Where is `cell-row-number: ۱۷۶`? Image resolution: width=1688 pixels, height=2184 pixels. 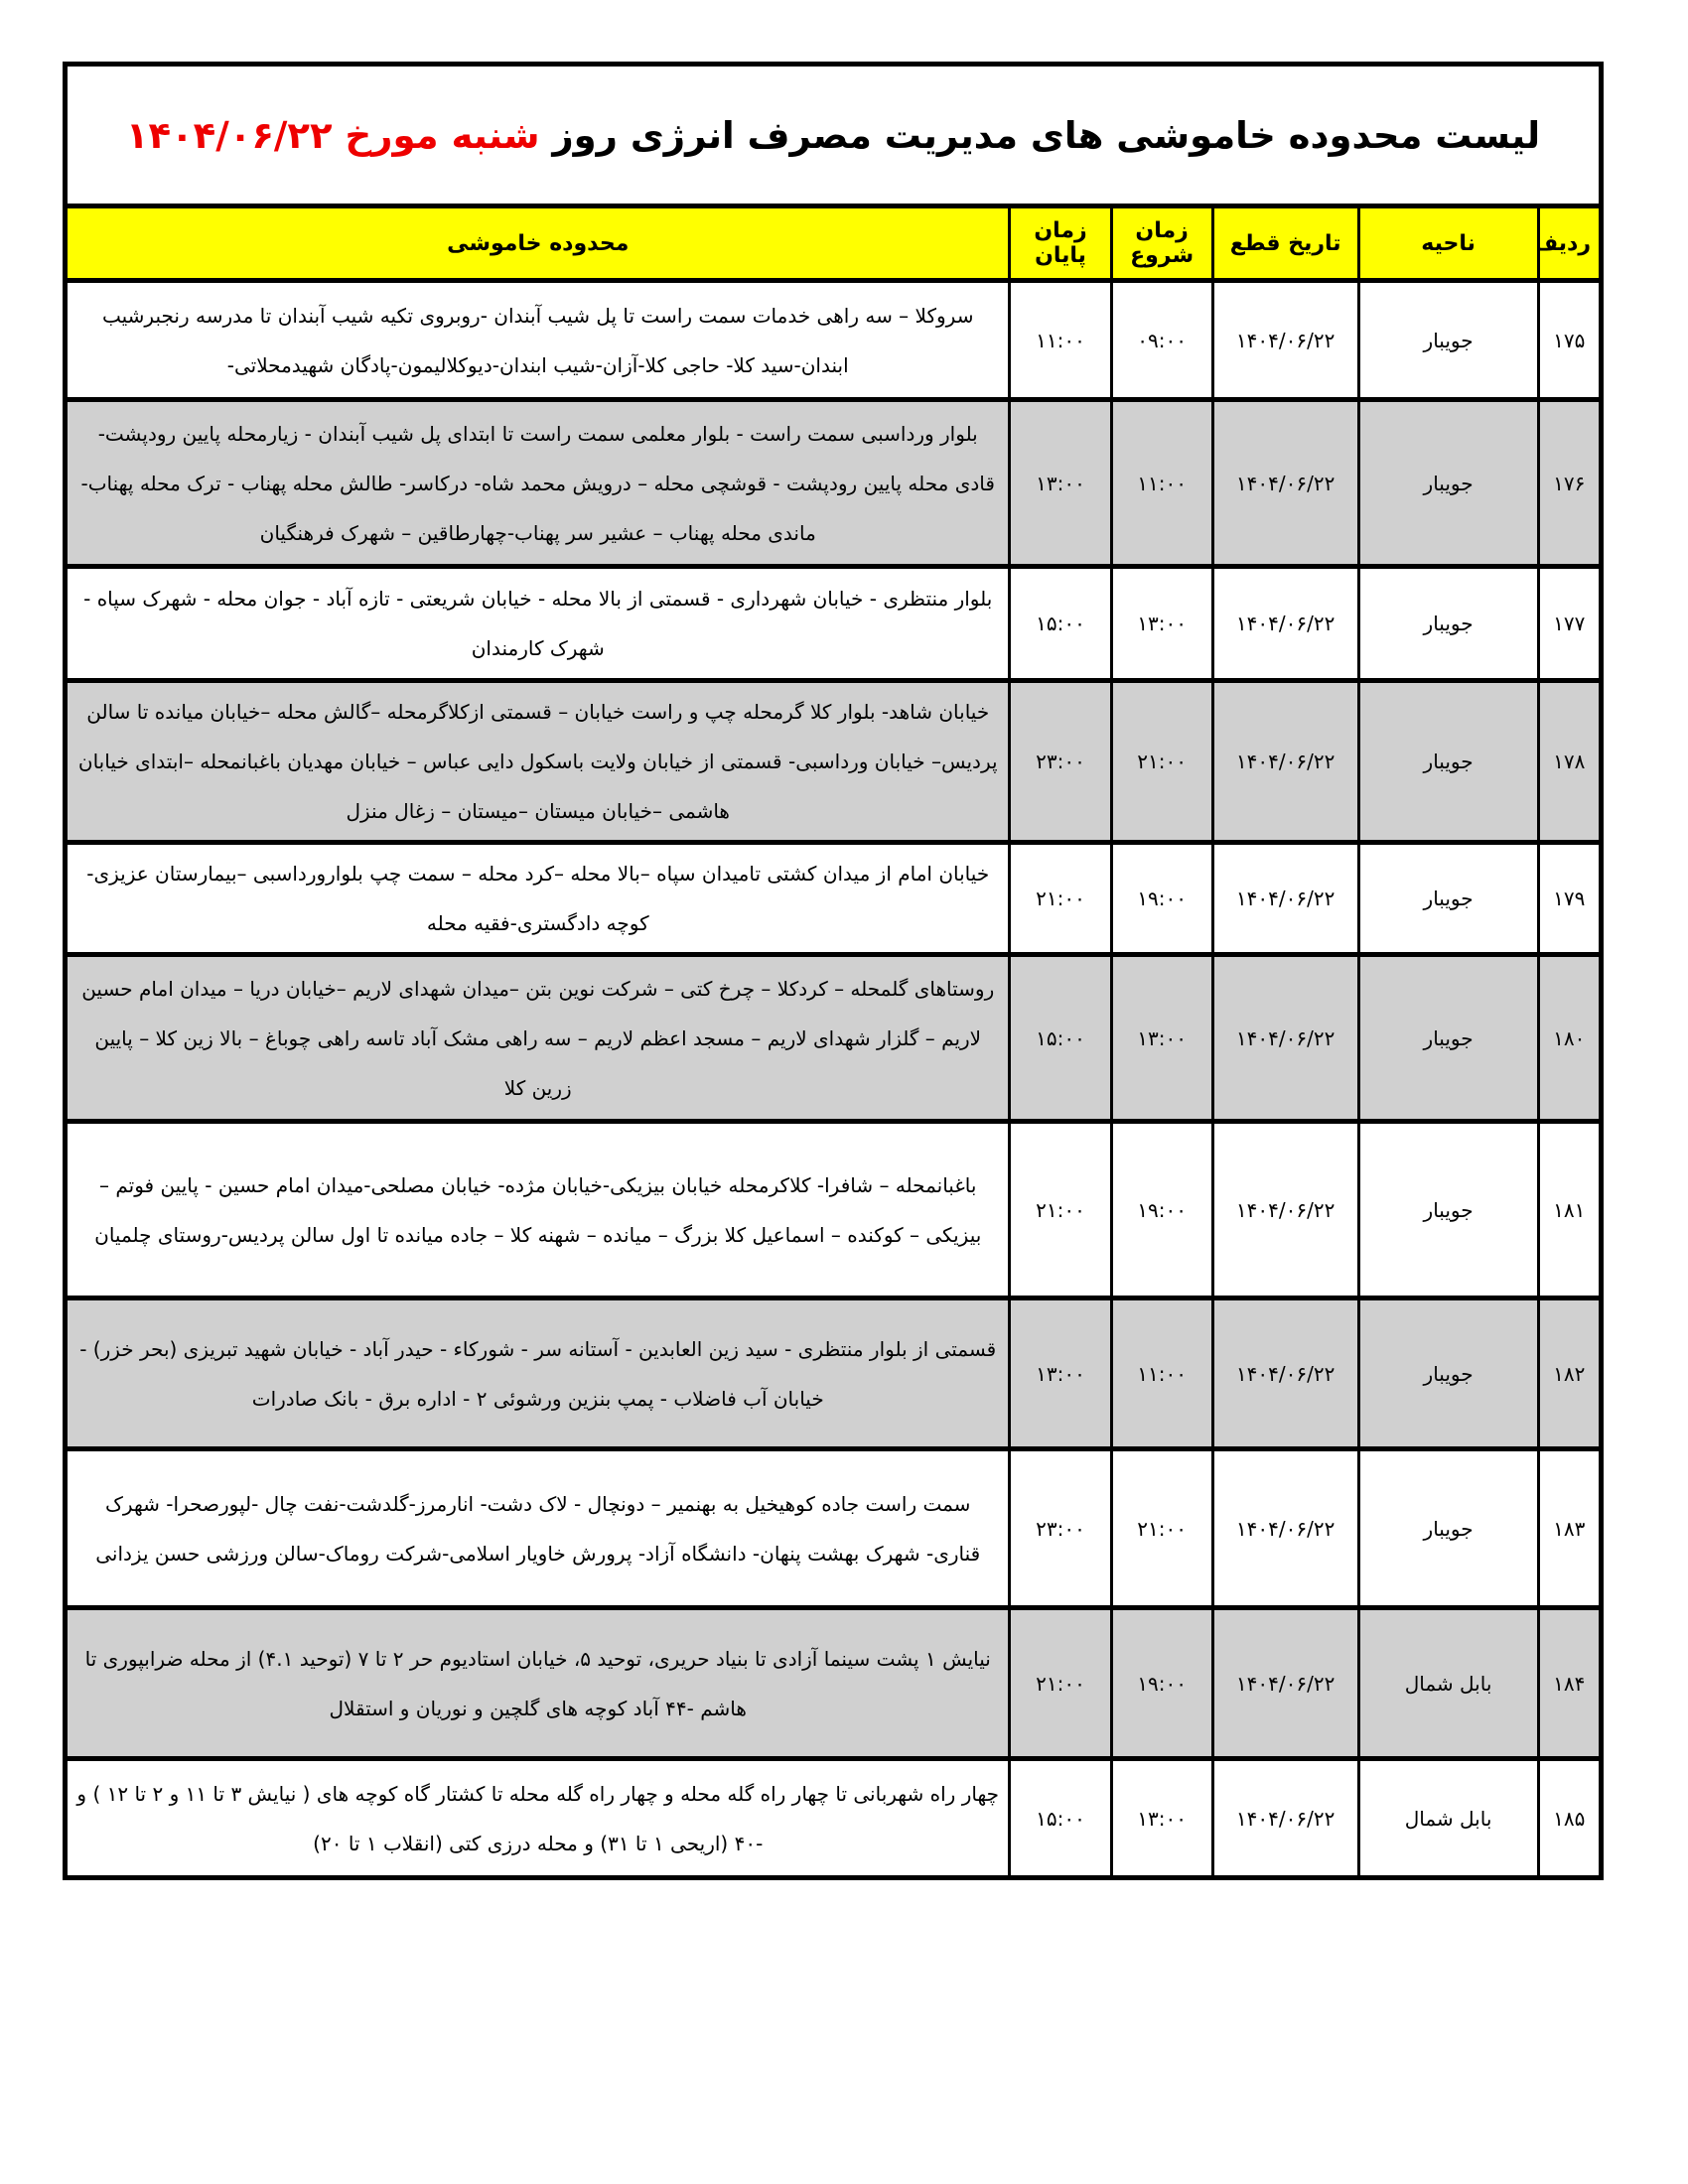 cell-row-number: ۱۷۶ is located at coordinates (1570, 483).